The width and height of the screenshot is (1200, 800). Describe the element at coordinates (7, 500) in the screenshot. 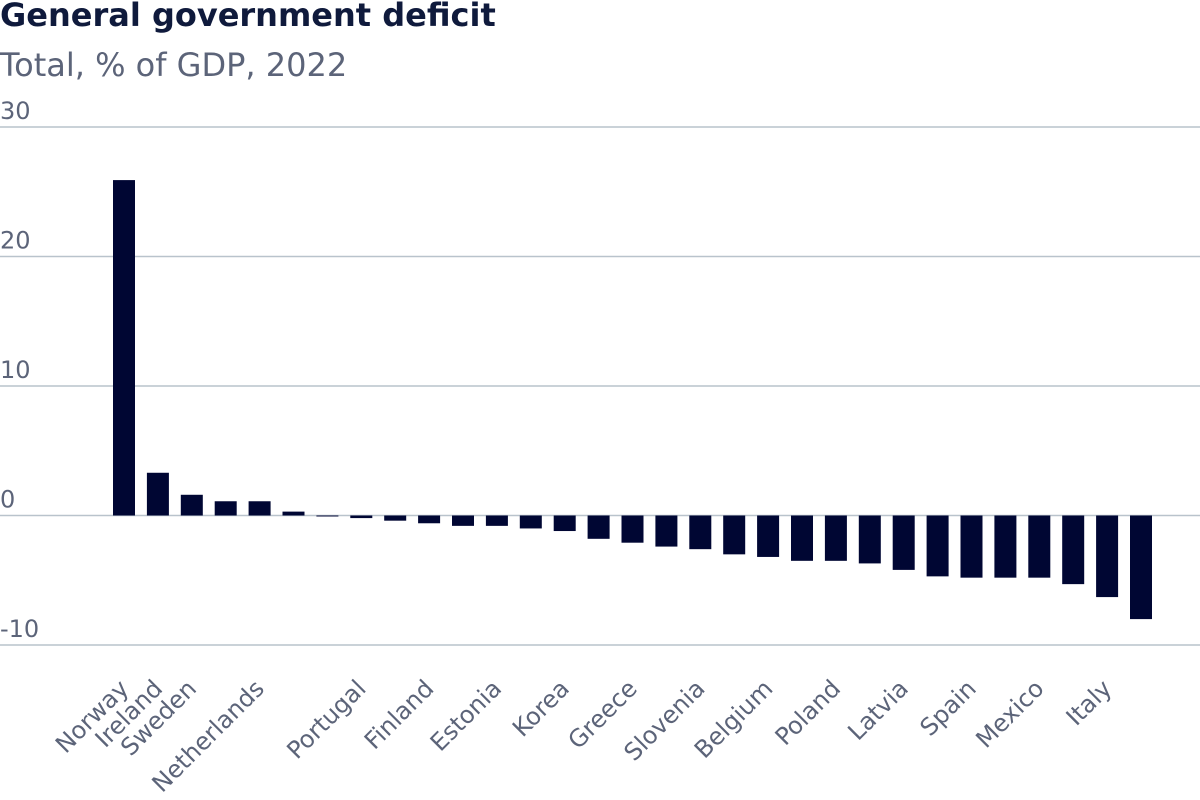

I see `y-tick-label: 0` at that location.